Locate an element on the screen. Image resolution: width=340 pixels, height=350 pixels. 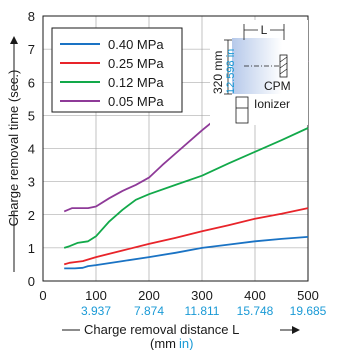
legend-label-2: 0.12 MPa is located at coordinates (136, 82).